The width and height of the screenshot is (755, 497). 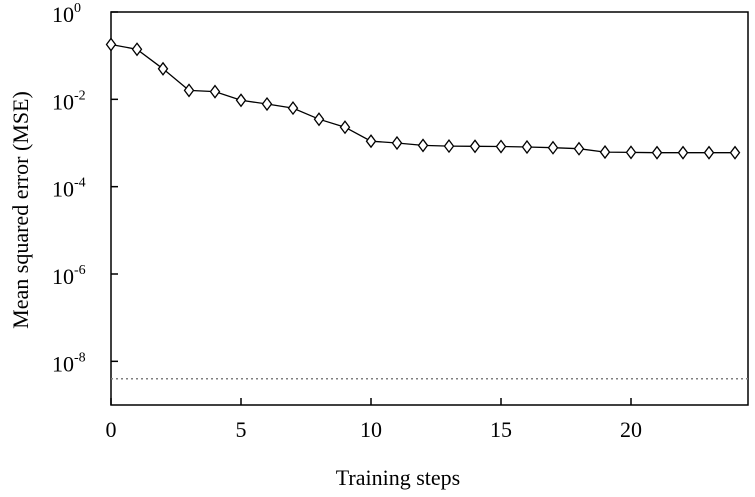 I want to click on x-tick-label: 10, so click(x=371, y=429).